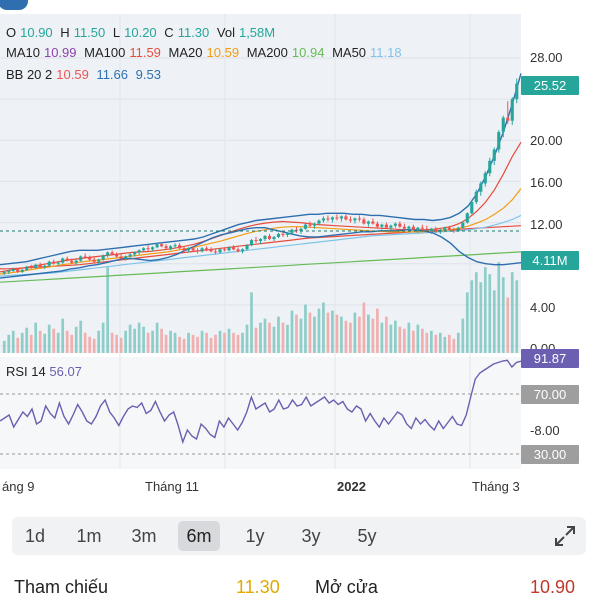 This screenshot has height=600, width=600. What do you see at coordinates (140, 32) in the screenshot?
I see `low-value: 10.20` at bounding box center [140, 32].